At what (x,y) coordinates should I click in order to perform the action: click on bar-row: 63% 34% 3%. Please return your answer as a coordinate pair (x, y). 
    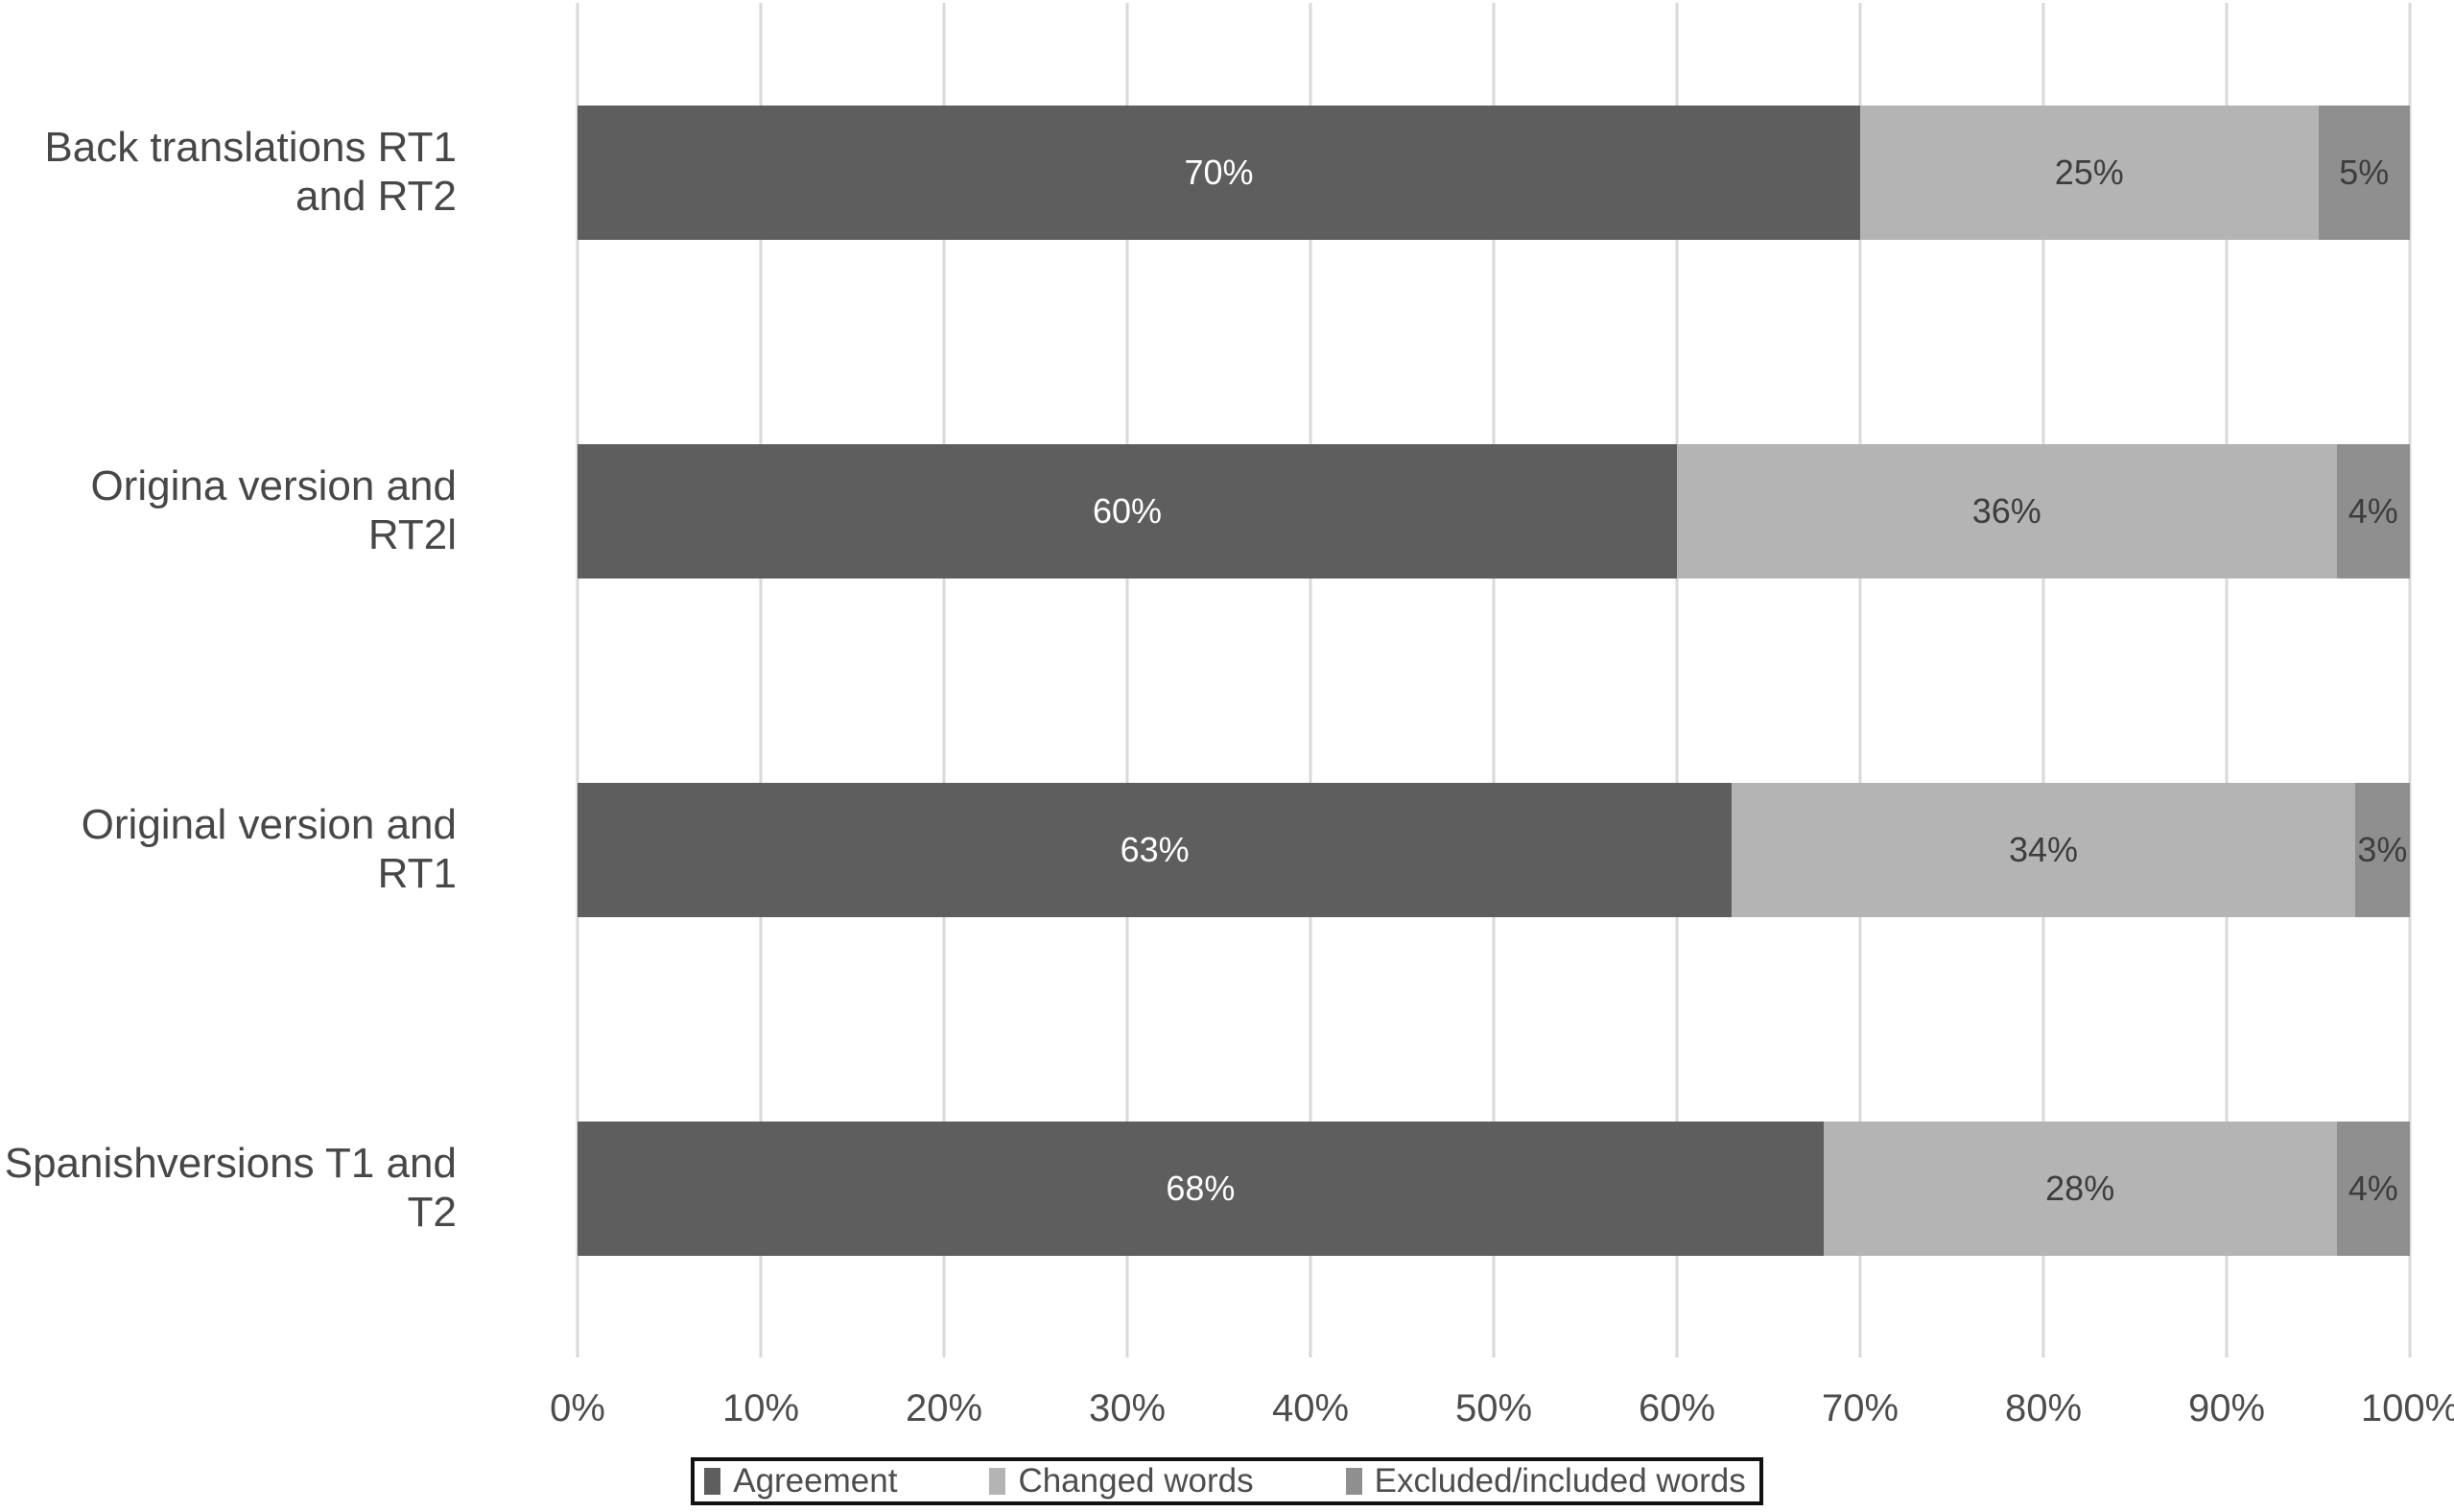
    Looking at the image, I should click on (1494, 849).